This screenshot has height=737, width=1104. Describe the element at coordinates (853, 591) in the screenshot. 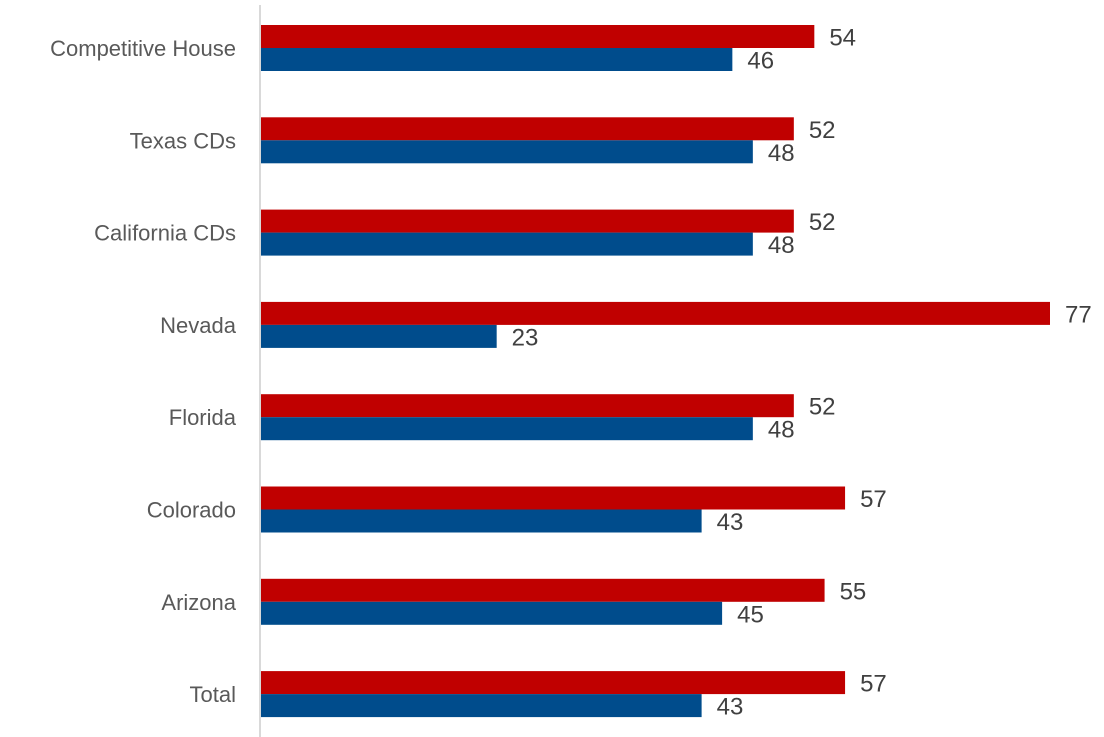

I see `data-label: 55` at that location.